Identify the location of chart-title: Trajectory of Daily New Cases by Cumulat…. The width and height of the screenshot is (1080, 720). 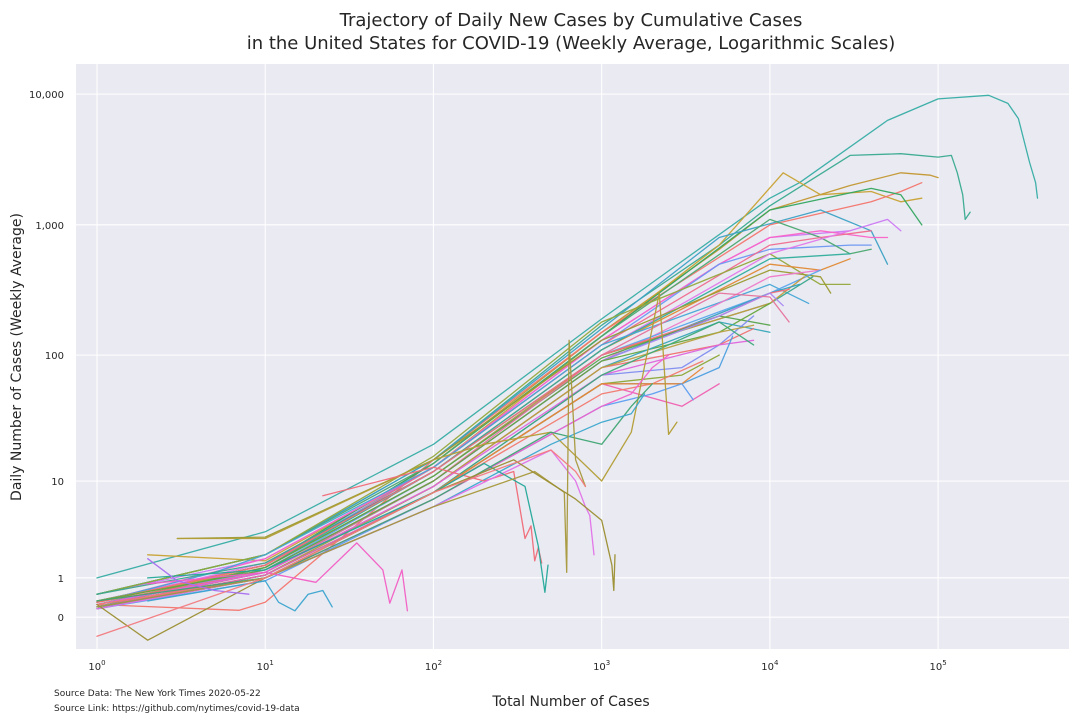
(571, 20).